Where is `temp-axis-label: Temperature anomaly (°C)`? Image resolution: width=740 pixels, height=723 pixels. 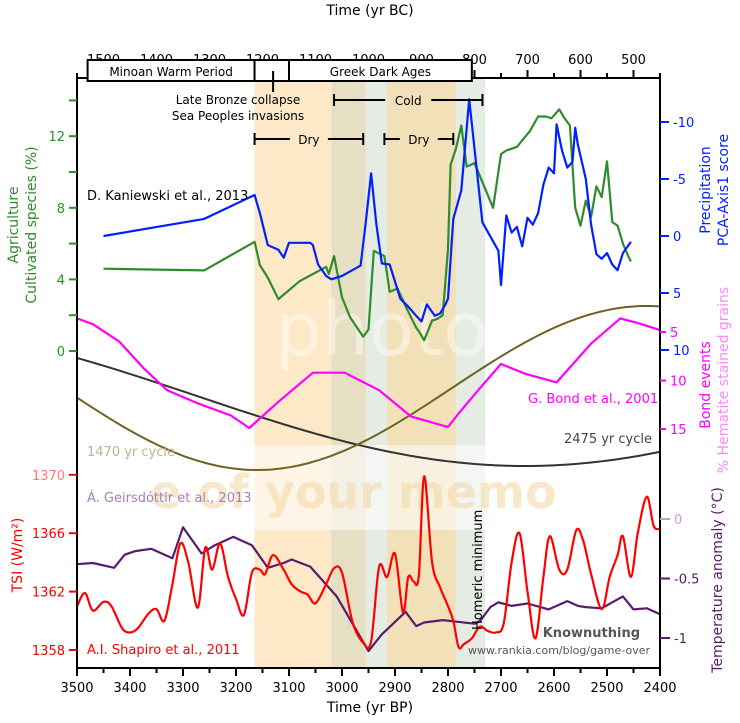 temp-axis-label: Temperature anomaly (°C) is located at coordinates (718, 580).